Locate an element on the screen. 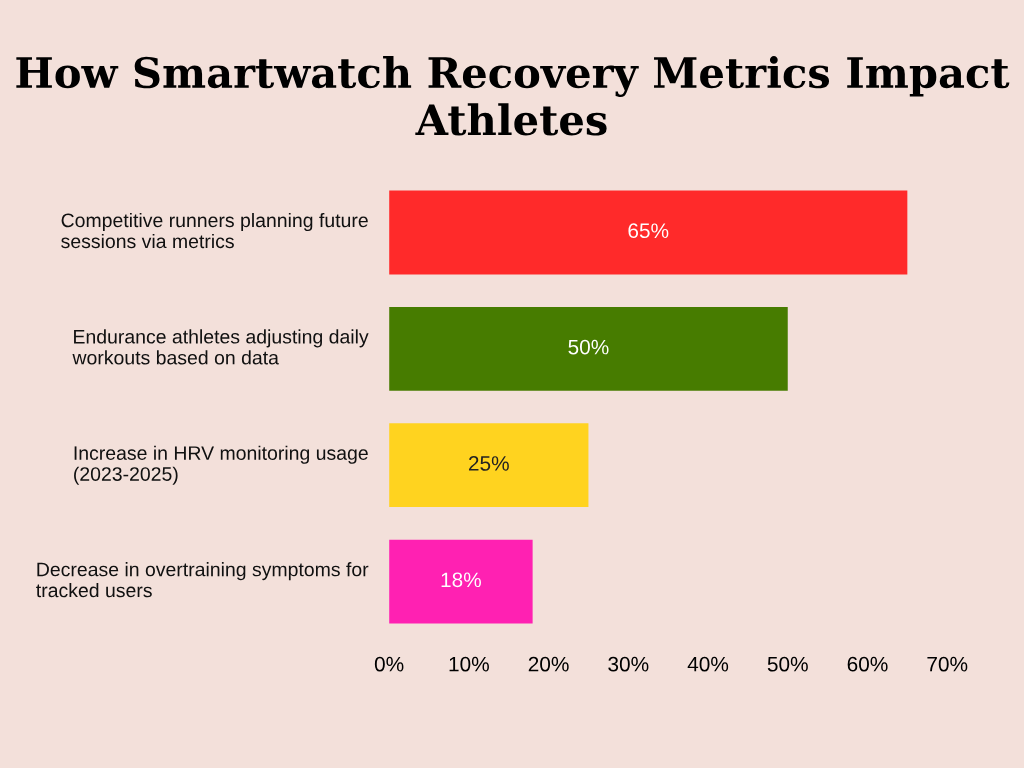  data-label: 65% is located at coordinates (648, 231).